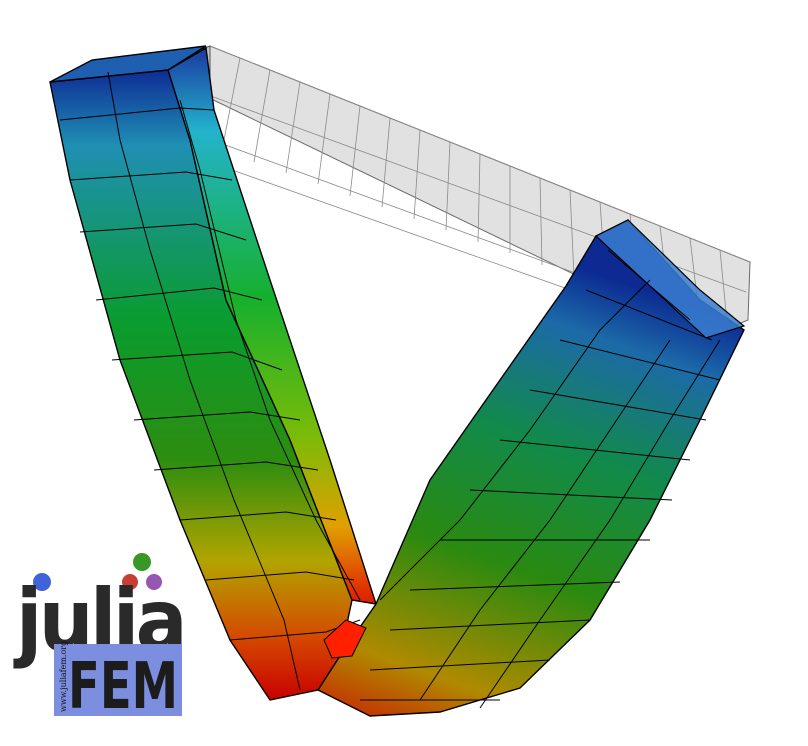 The image size is (808, 746). Describe the element at coordinates (42, 582) in the screenshot. I see `logo-dot-blue` at that location.